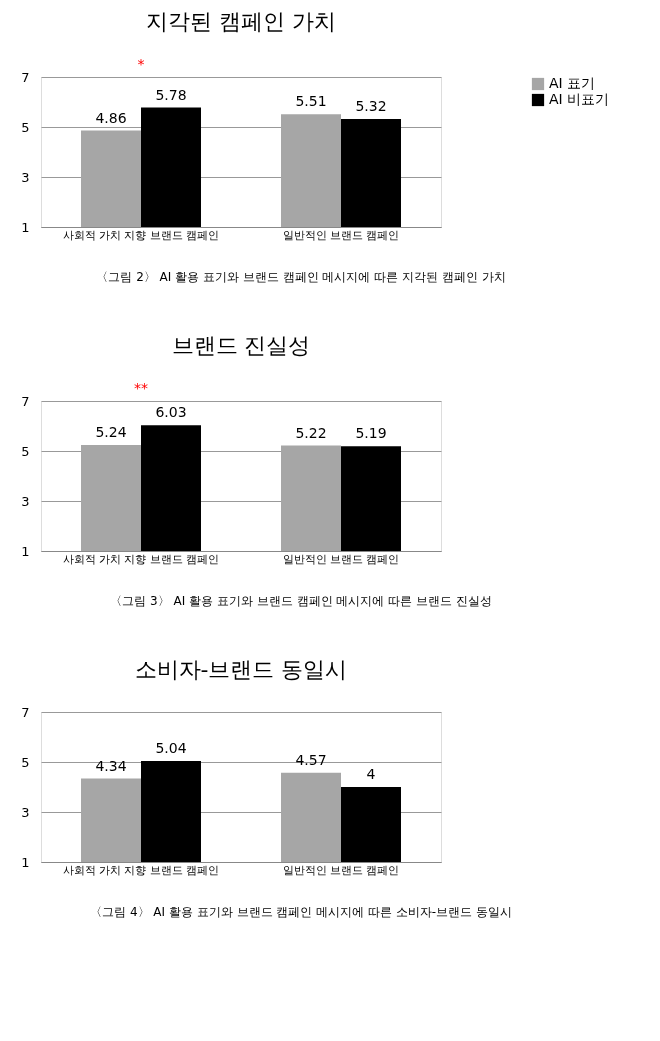 The height and width of the screenshot is (1041, 660). Describe the element at coordinates (371, 433) in the screenshot. I see `data-label: 5.19` at that location.